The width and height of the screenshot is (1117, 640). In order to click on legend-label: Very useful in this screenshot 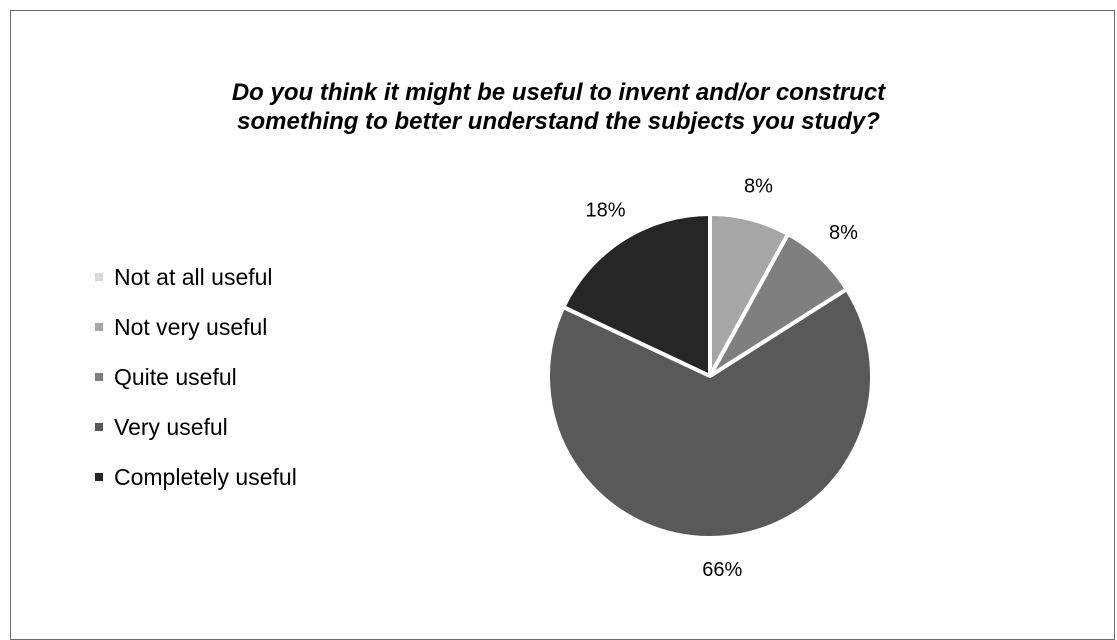, I will do `click(171, 426)`.